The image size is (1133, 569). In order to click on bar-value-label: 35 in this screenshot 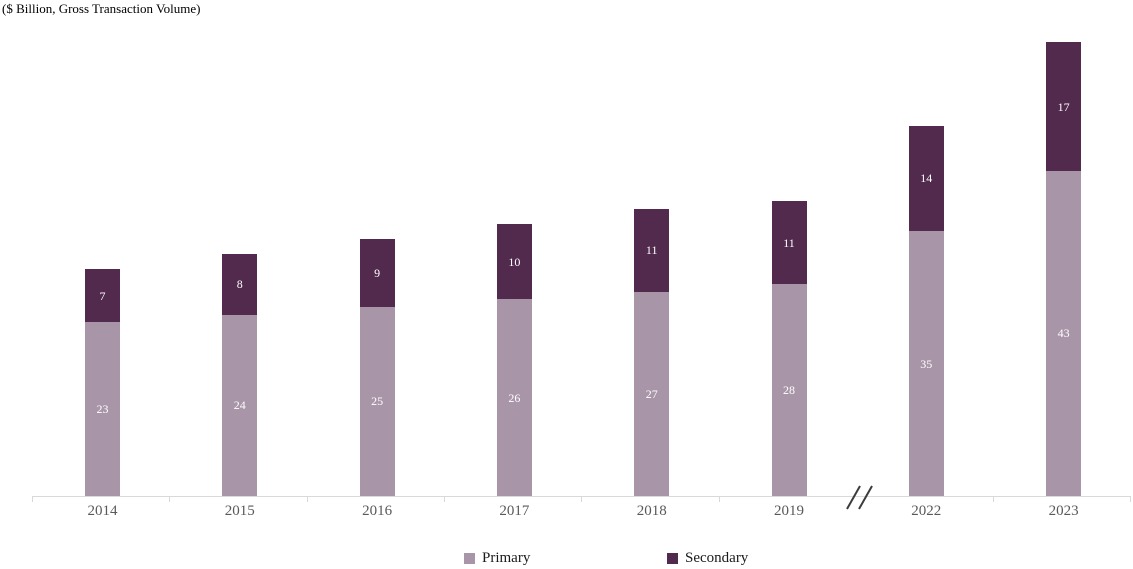, I will do `click(926, 363)`.